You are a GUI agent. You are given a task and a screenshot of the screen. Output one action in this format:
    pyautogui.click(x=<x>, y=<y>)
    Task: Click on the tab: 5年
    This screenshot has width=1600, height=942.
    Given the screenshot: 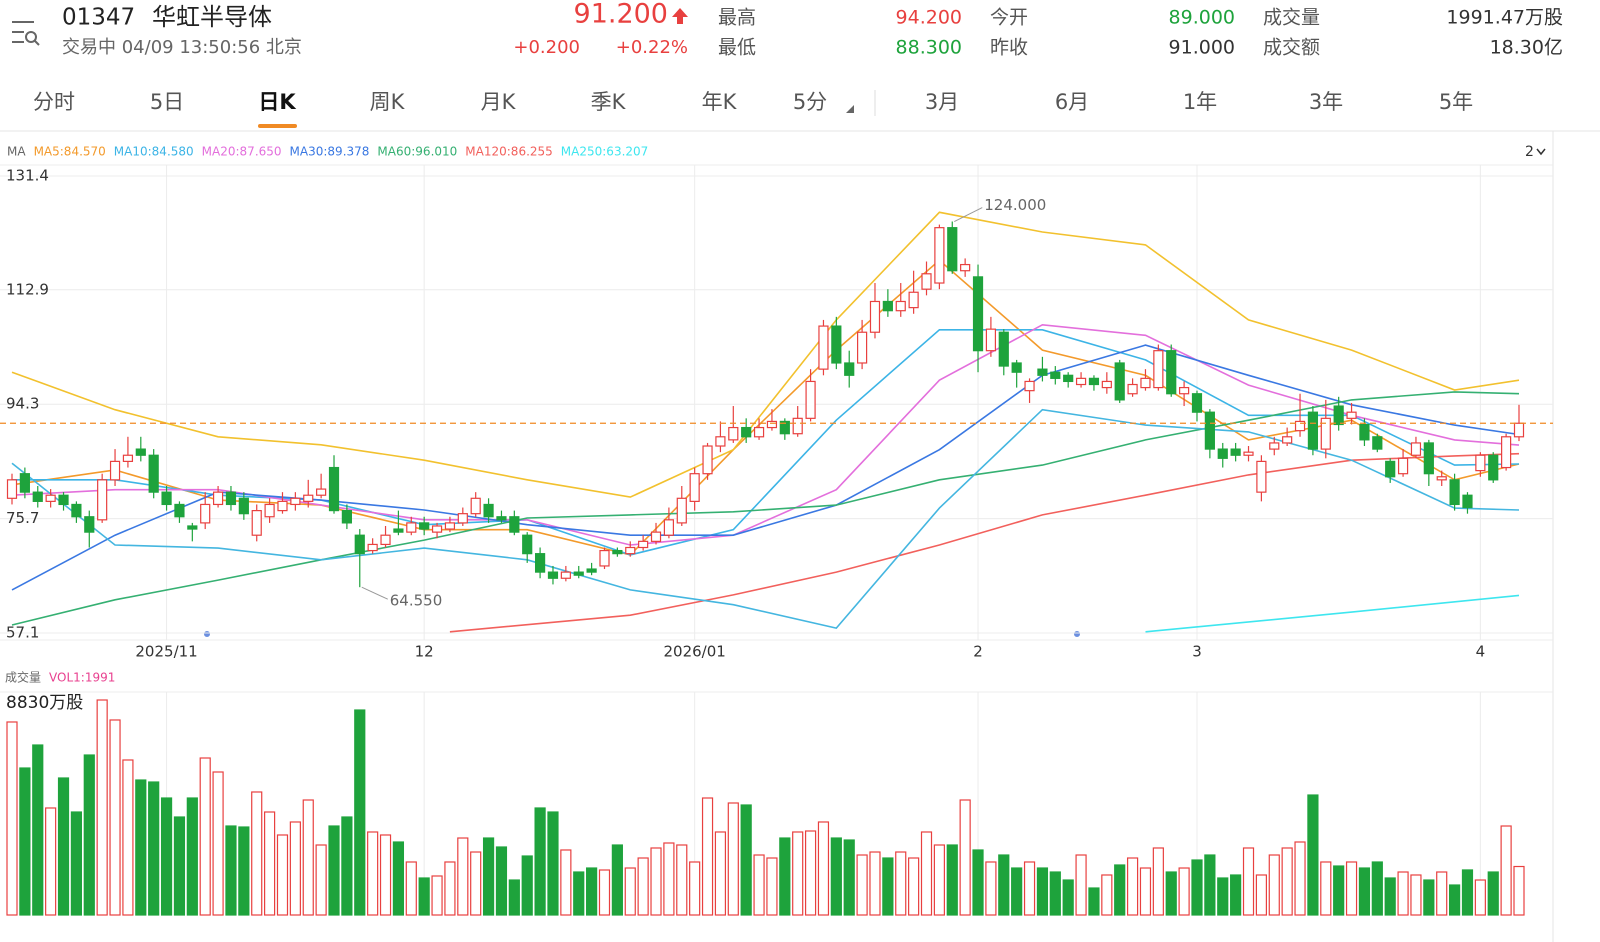 What is the action you would take?
    pyautogui.click(x=1456, y=102)
    